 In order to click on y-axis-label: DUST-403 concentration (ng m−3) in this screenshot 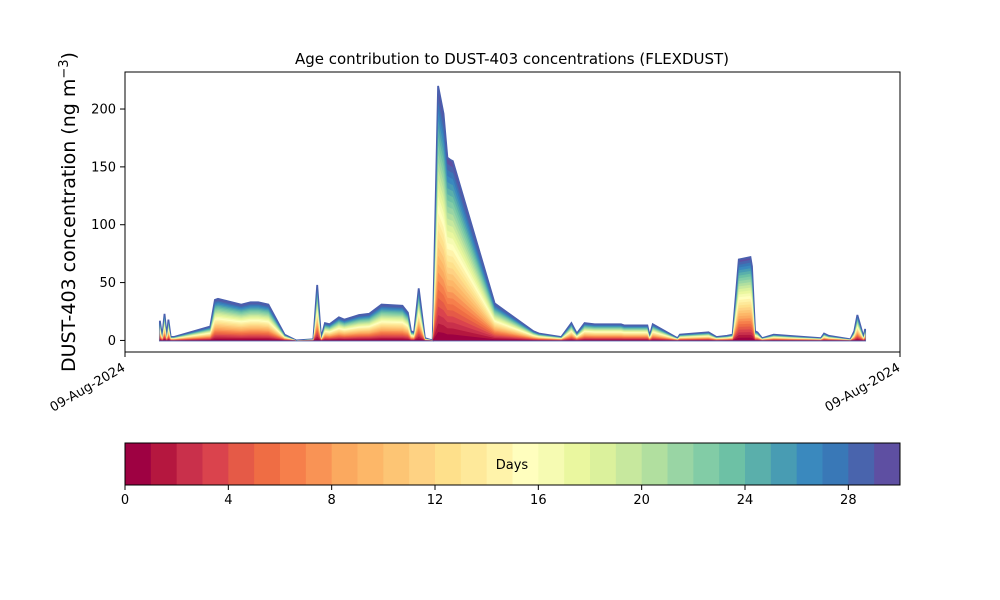, I will do `click(68, 212)`.